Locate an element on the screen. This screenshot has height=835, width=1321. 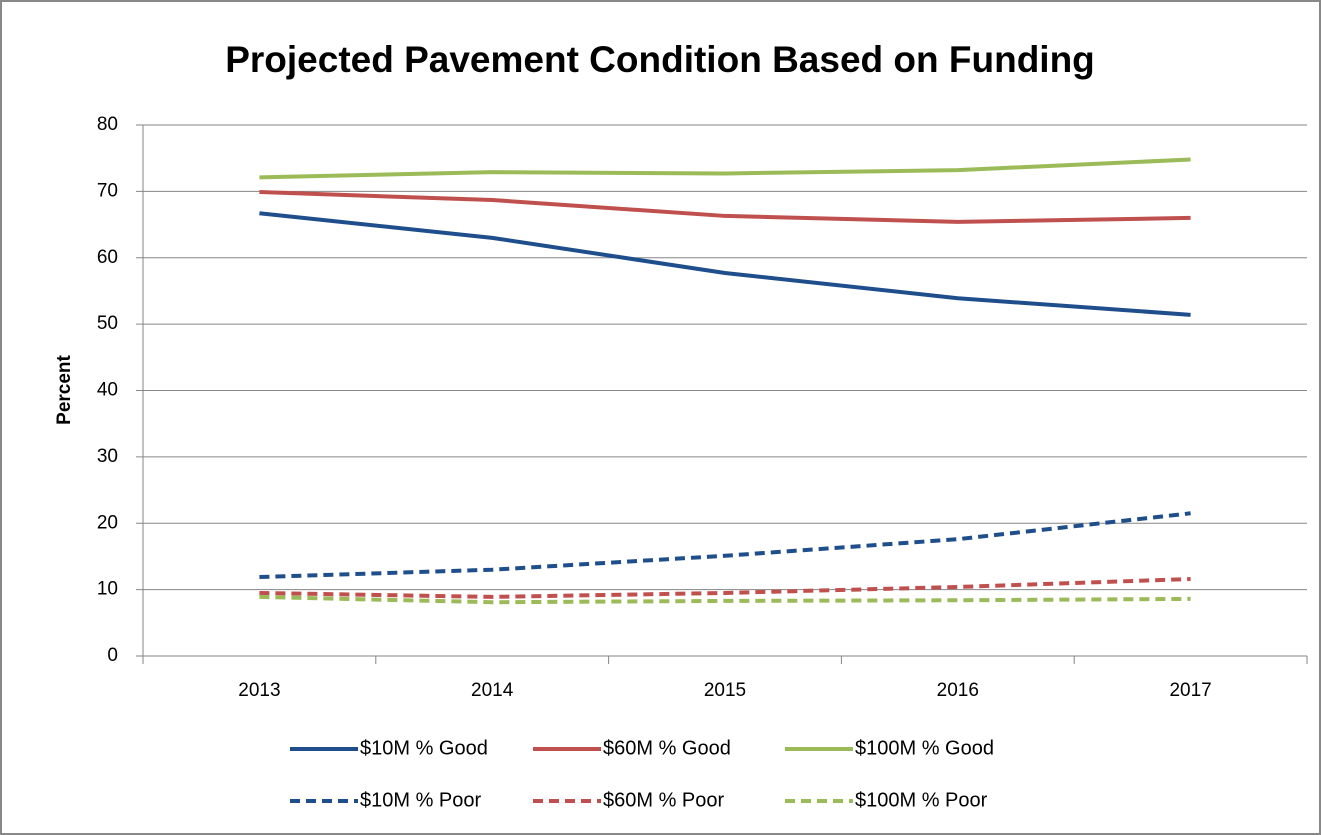
legend-label: $60M % Poor is located at coordinates (664, 800).